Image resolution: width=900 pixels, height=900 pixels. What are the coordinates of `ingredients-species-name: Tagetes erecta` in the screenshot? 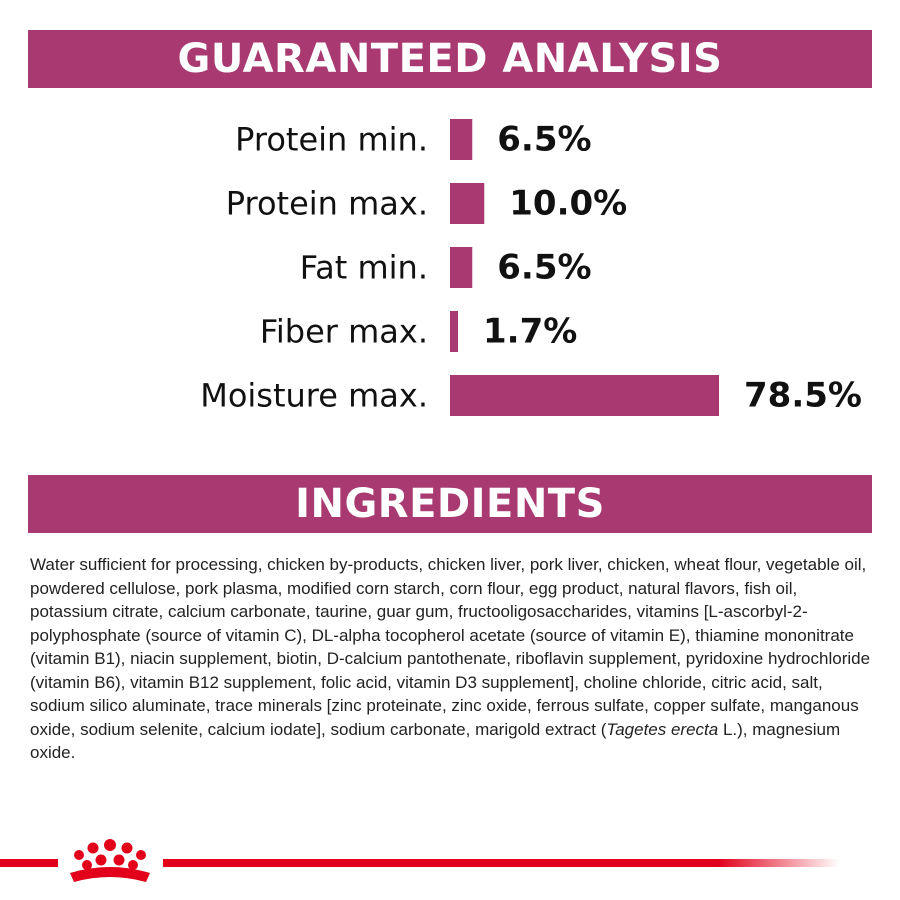 It's located at (662, 729).